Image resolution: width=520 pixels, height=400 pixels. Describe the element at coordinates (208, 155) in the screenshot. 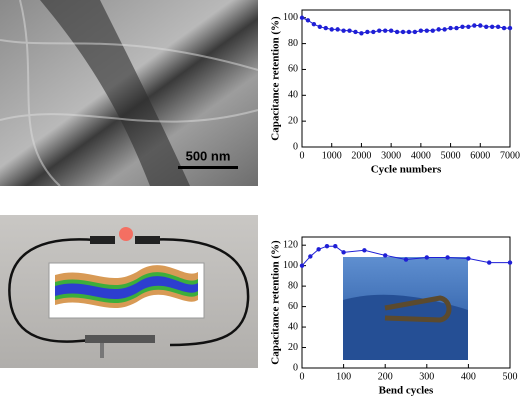

I see `scale-bar-label: 500 nm` at that location.